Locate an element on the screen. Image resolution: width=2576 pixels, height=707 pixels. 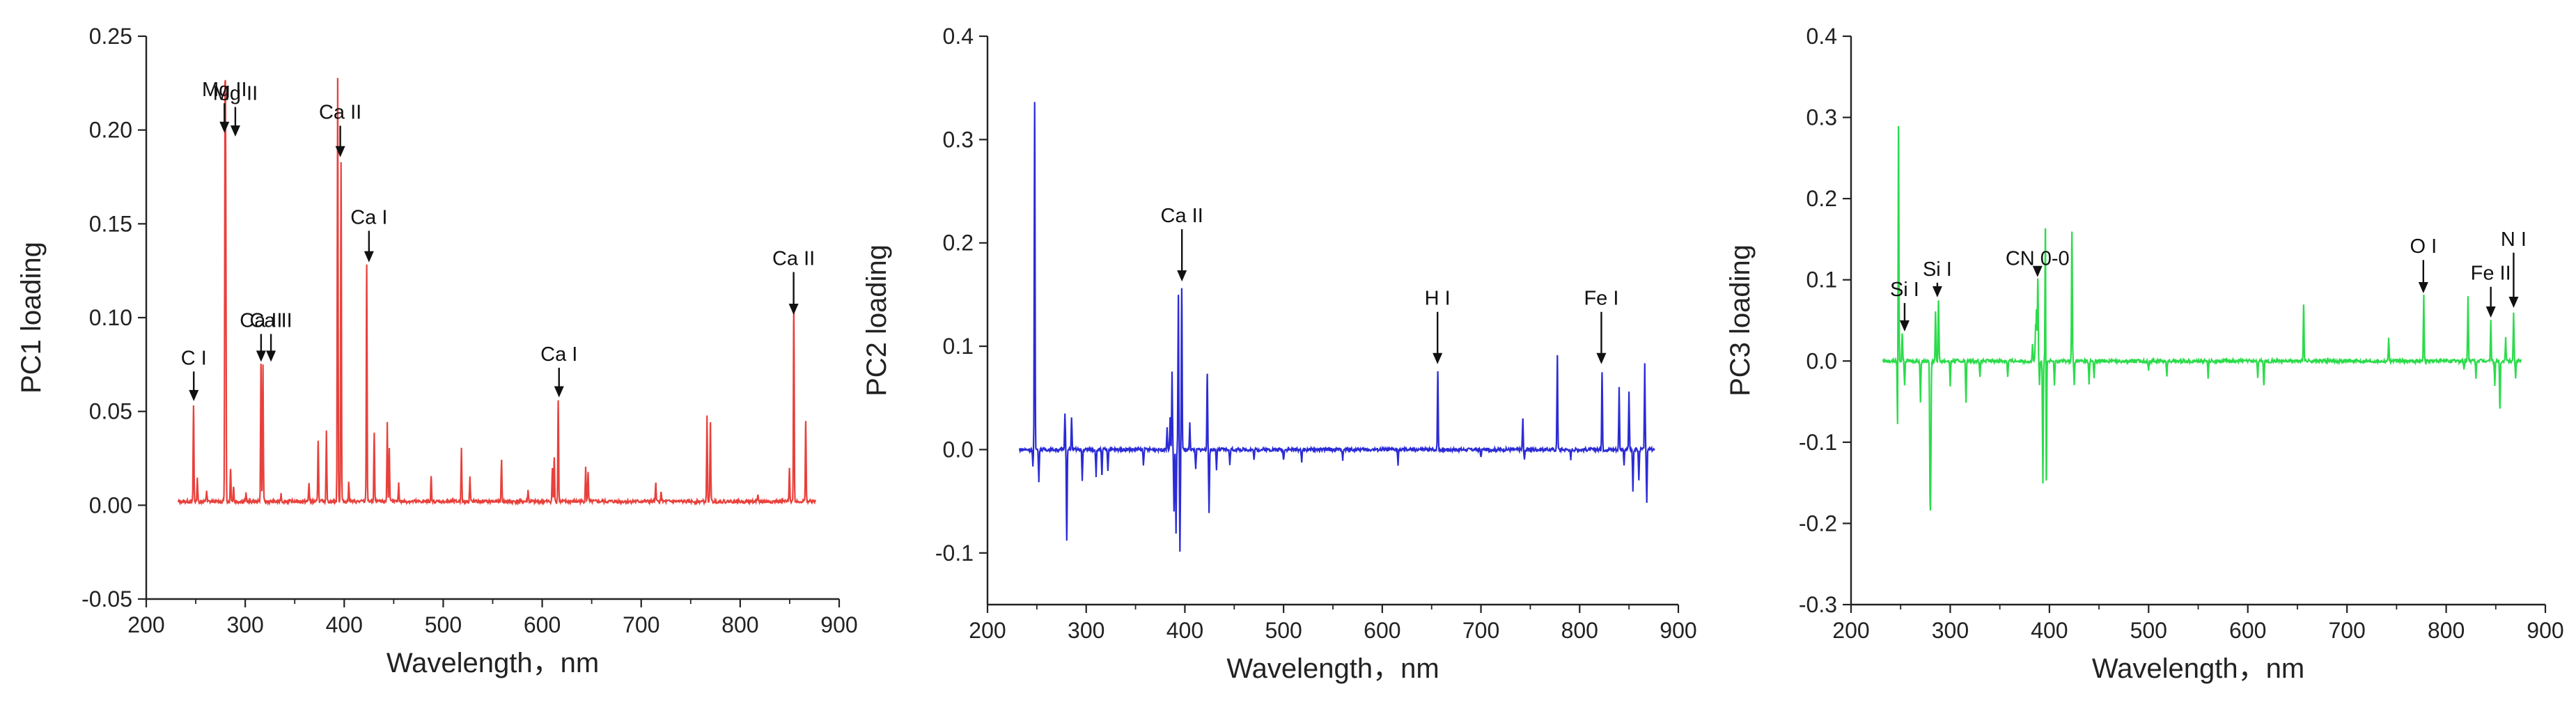
peak-annotation: CN 0-0 is located at coordinates (2038, 262).